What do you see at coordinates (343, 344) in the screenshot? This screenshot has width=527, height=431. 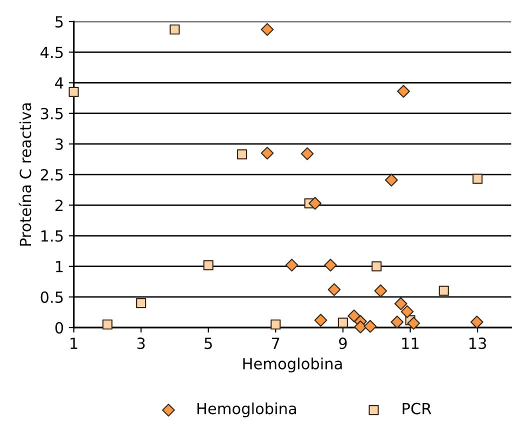 I see `x-tick-label: 9` at bounding box center [343, 344].